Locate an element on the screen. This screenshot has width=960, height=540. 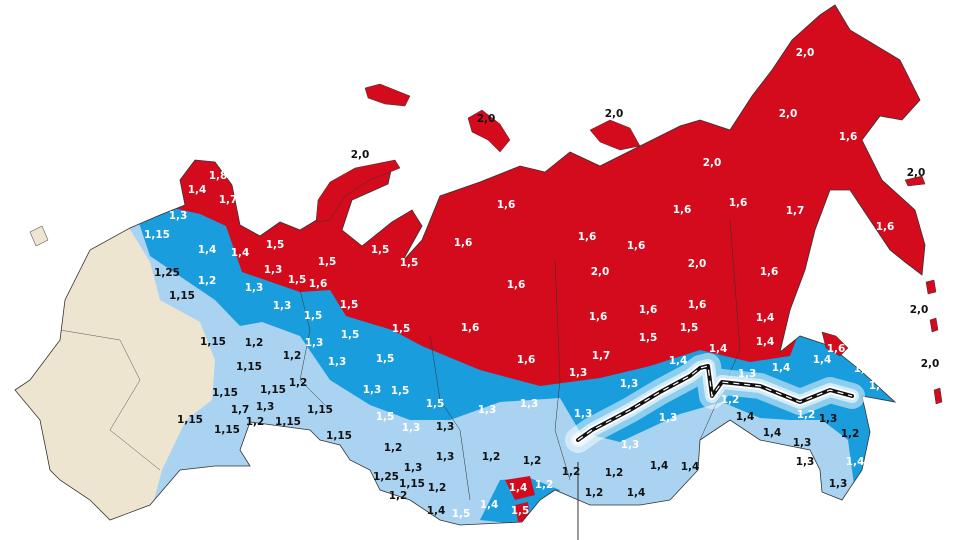
new-siberian-islands is located at coordinates (615, 135).